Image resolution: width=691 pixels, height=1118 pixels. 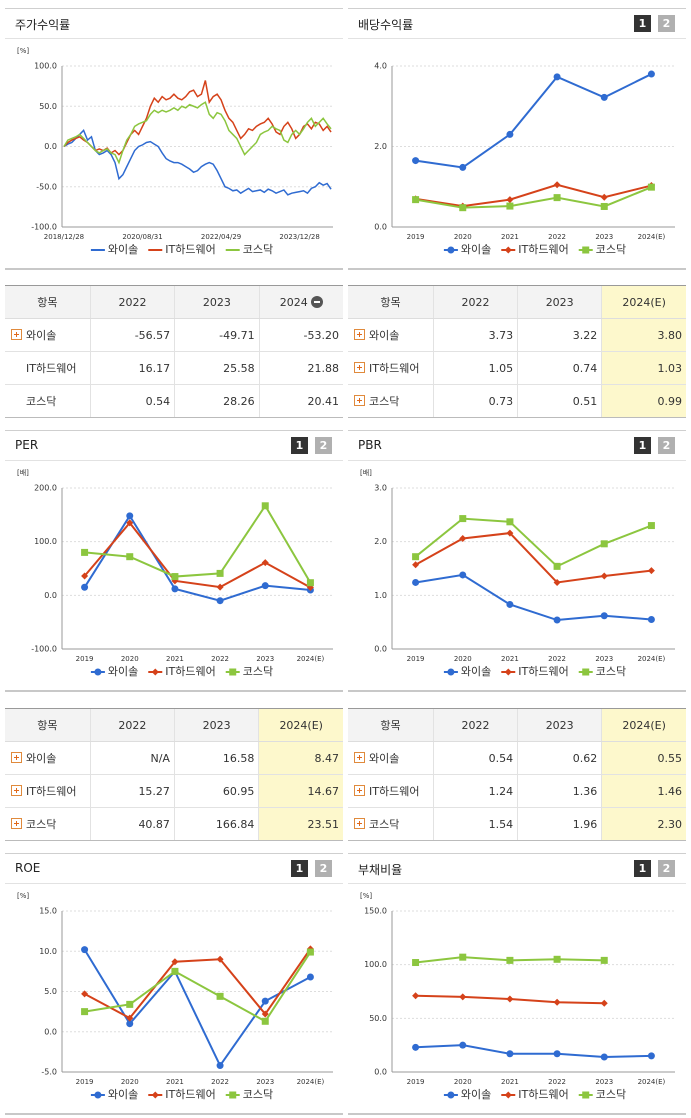 I want to click on table-cell: 0.62, so click(x=559, y=758).